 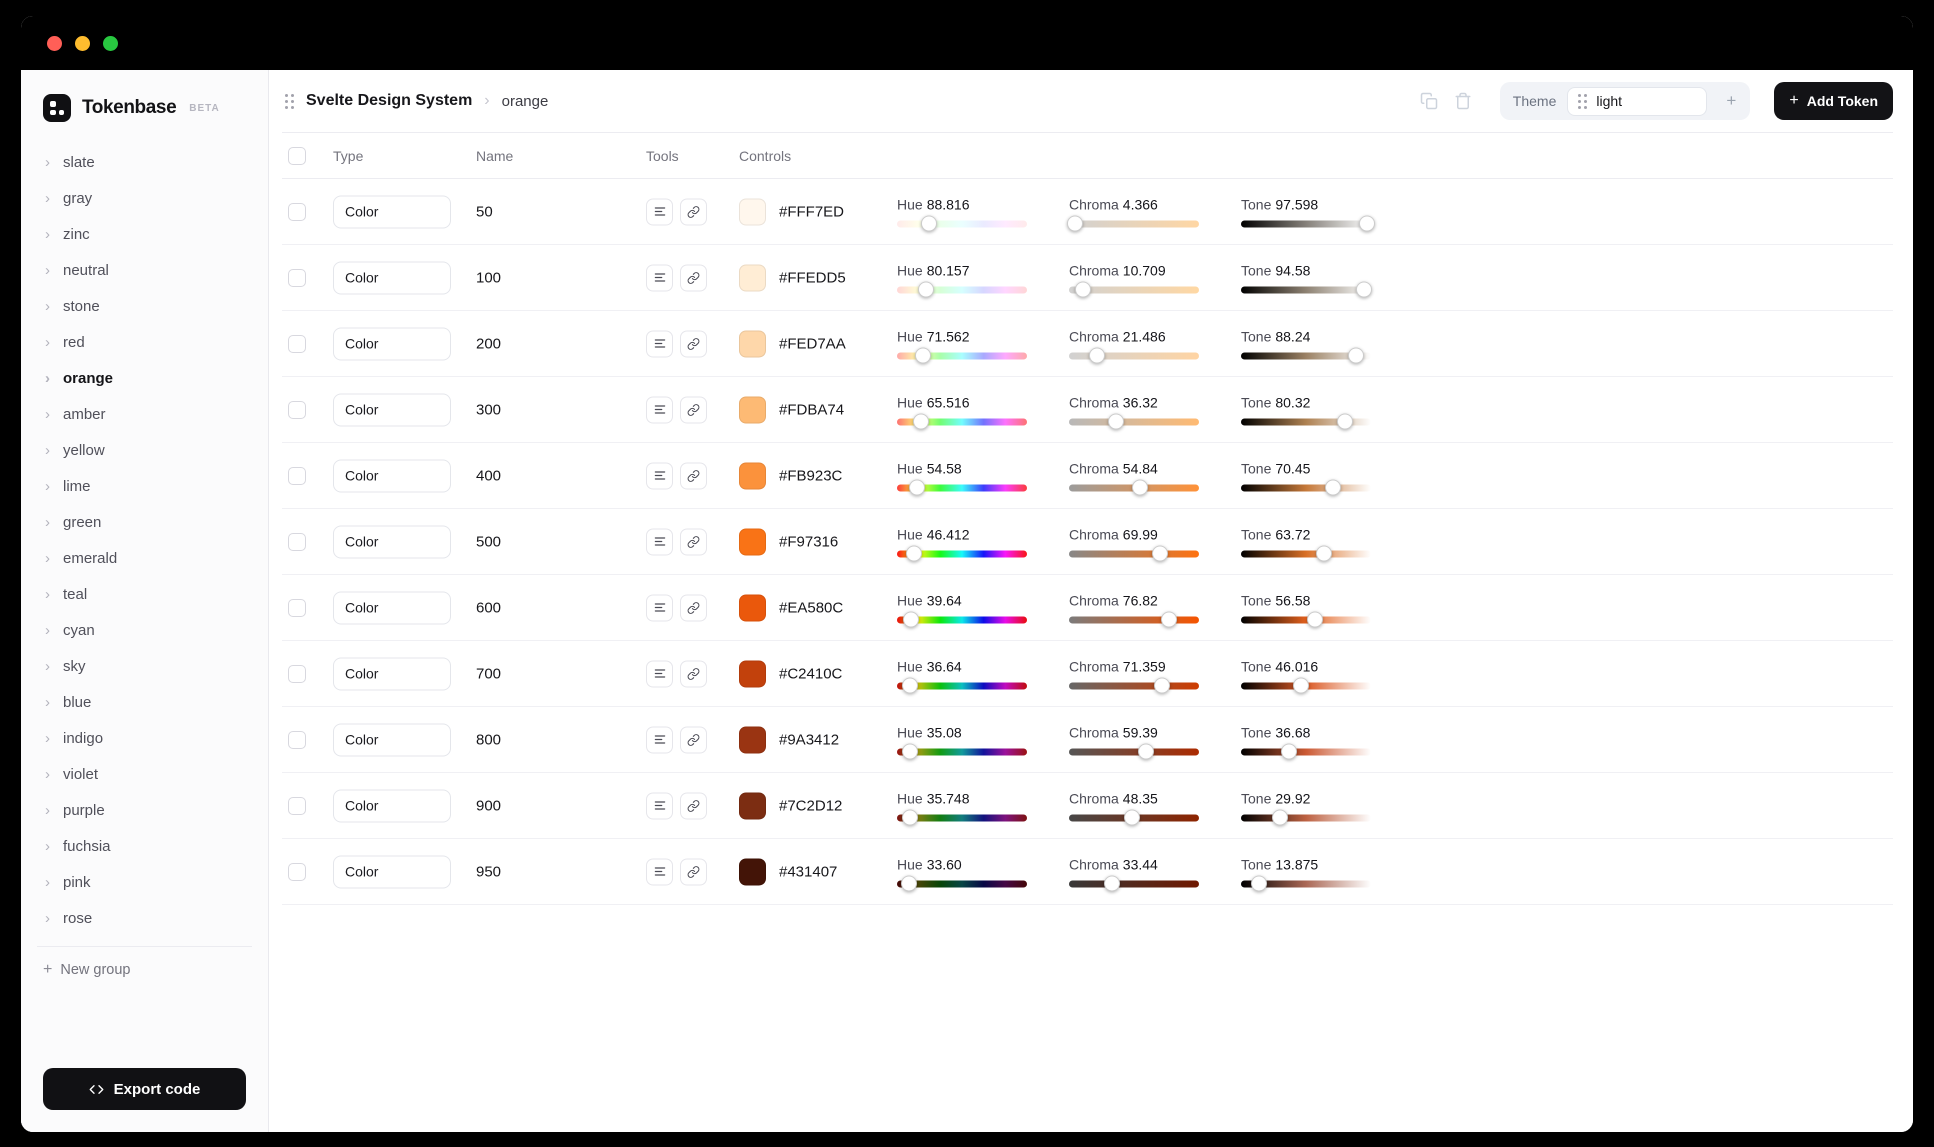 I want to click on sidebar-item-indigo: › indigo, so click(x=145, y=738).